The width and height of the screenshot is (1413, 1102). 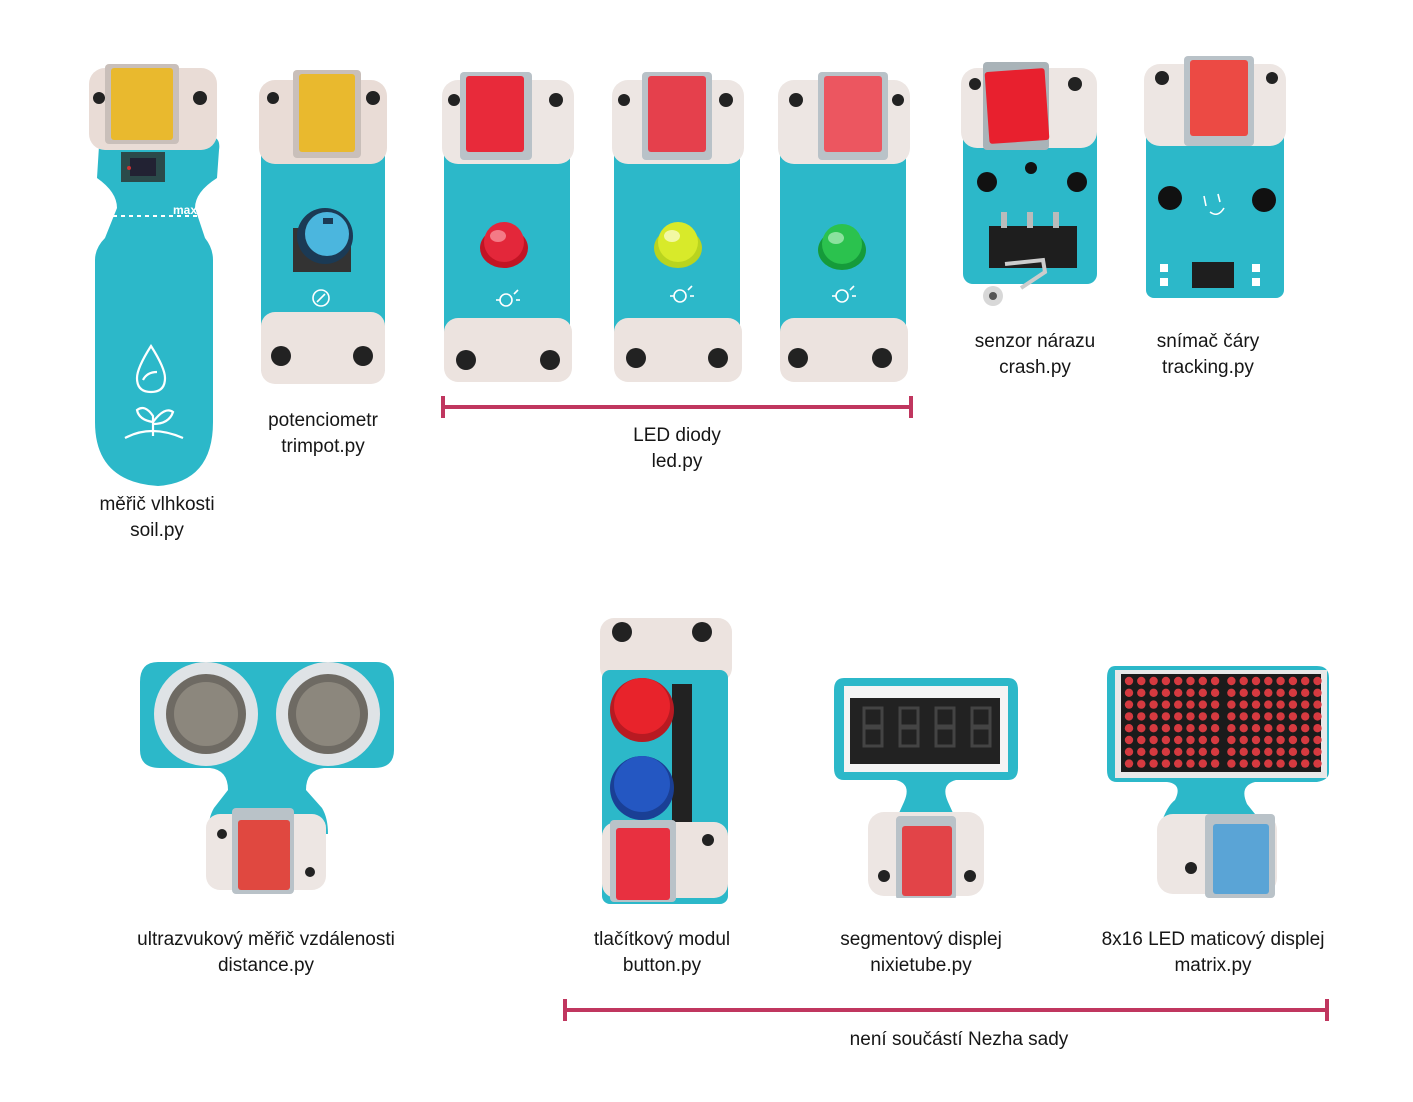 I want to click on module-file: nixietube.py, so click(x=921, y=965).